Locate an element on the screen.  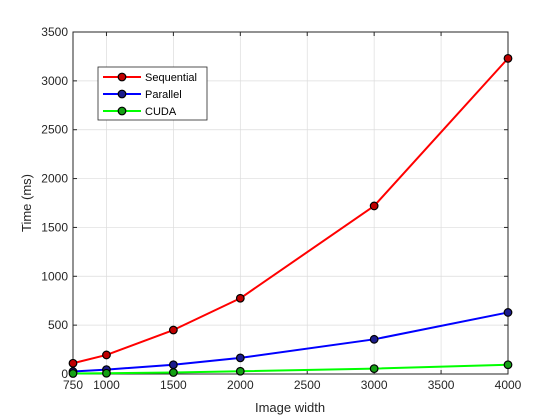
legend-marker-sequential is located at coordinates (122, 77).